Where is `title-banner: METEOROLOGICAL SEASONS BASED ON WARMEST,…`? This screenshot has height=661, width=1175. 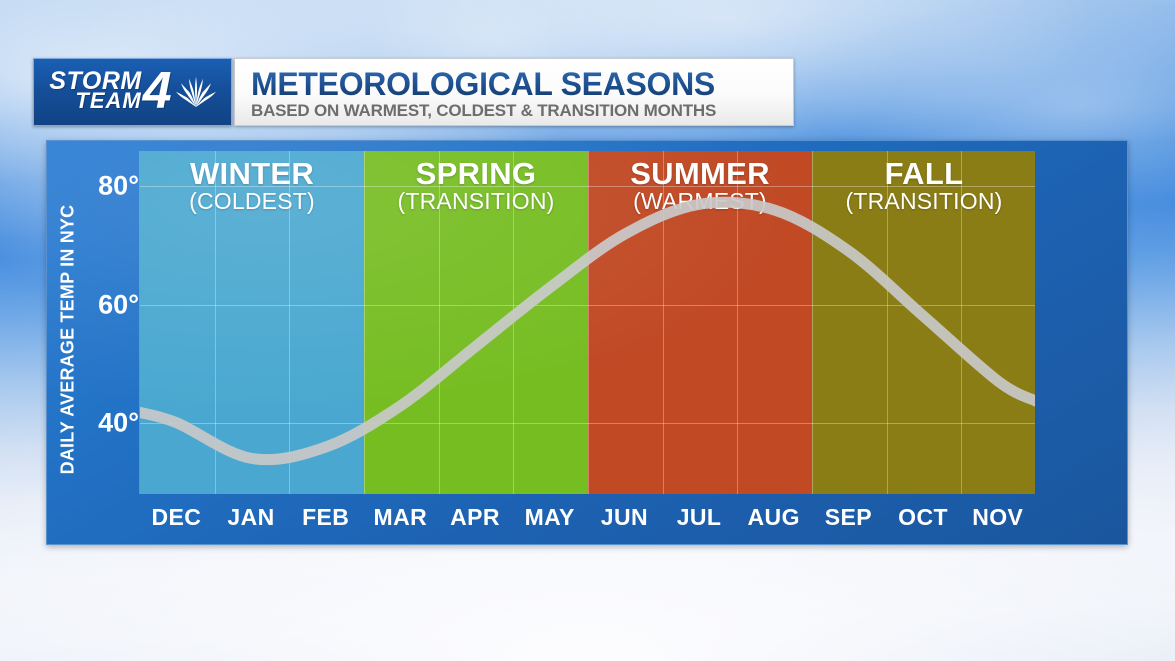
title-banner: METEOROLOGICAL SEASONS BASED ON WARMEST,… is located at coordinates (514, 92).